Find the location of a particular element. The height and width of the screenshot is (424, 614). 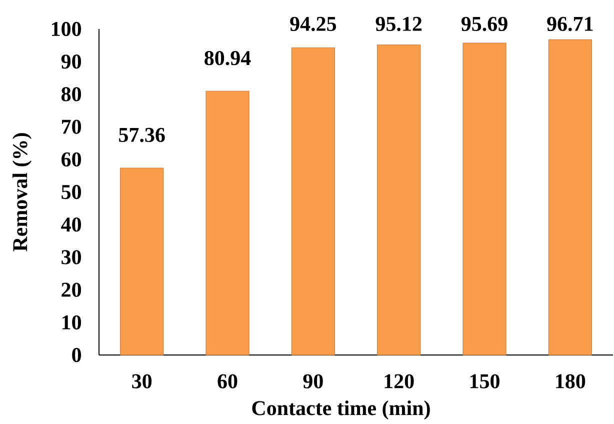

data-label: 95.69 is located at coordinates (484, 24).